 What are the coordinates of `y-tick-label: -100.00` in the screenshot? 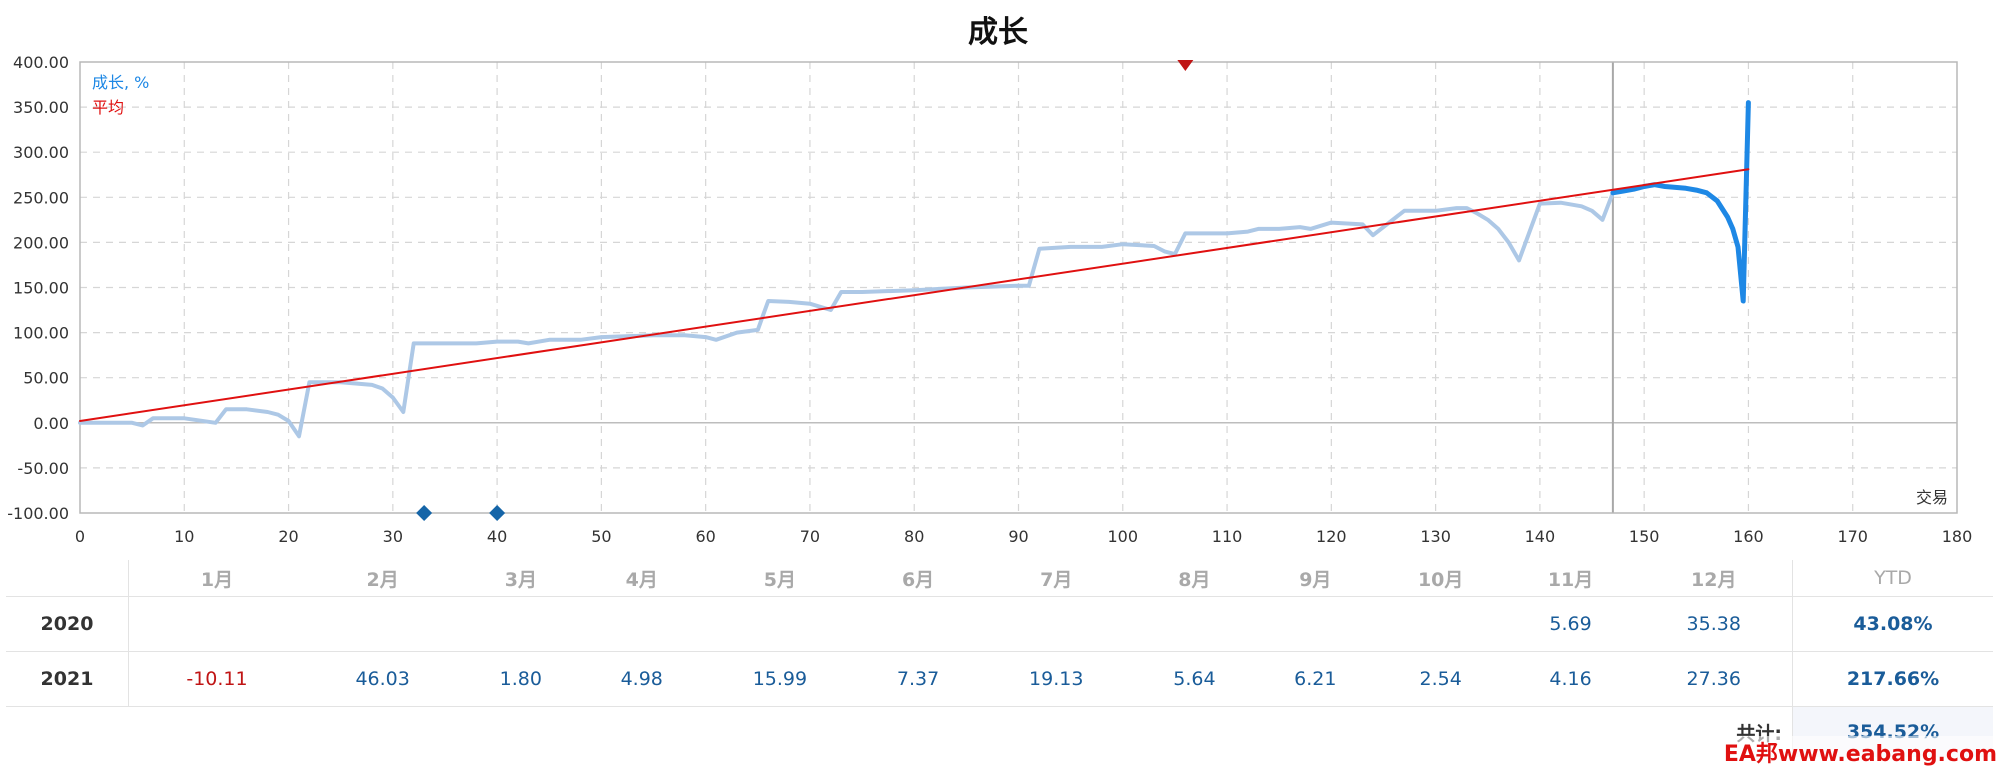 It's located at (38, 513).